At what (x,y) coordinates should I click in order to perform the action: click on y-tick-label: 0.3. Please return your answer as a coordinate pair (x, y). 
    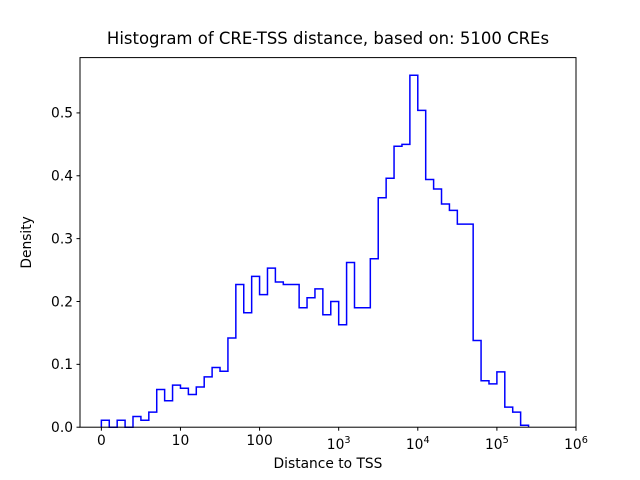
    Looking at the image, I should click on (62, 239).